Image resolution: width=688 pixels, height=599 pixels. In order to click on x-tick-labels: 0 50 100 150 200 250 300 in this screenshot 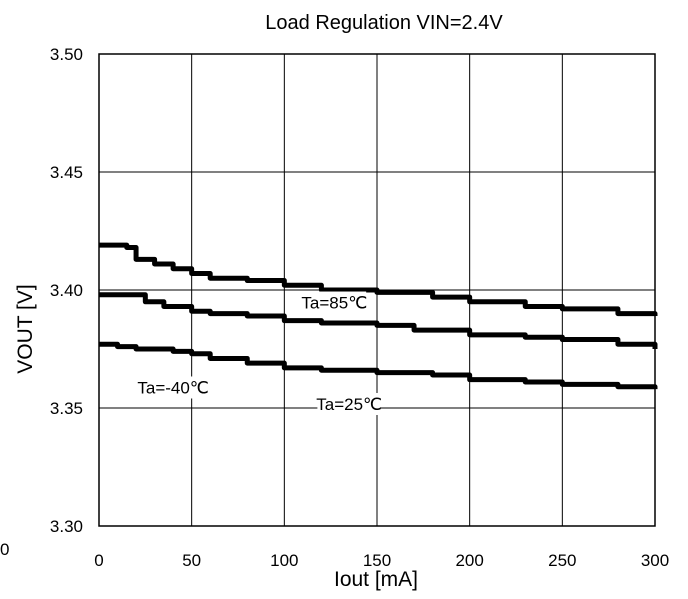, I will do `click(381, 560)`.